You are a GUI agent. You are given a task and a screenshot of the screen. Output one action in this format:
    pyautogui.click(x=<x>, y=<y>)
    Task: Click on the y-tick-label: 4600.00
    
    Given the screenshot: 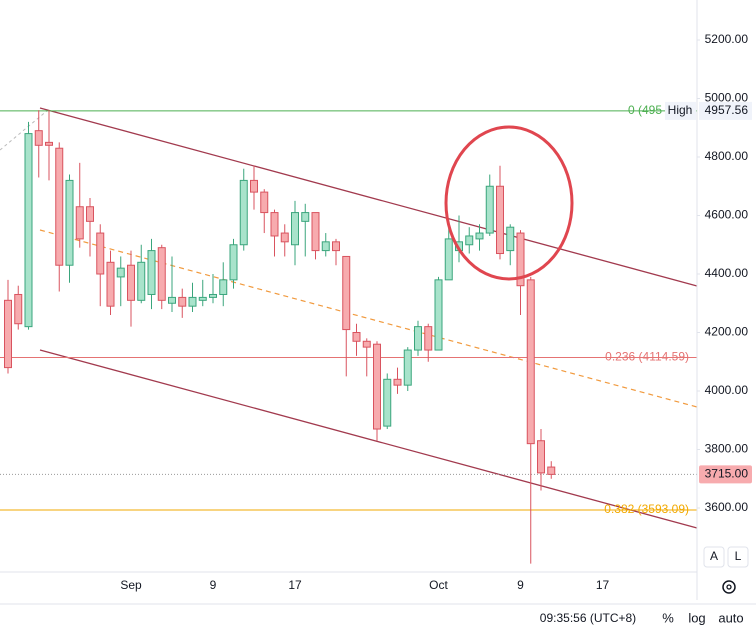 What is the action you would take?
    pyautogui.click(x=727, y=215)
    